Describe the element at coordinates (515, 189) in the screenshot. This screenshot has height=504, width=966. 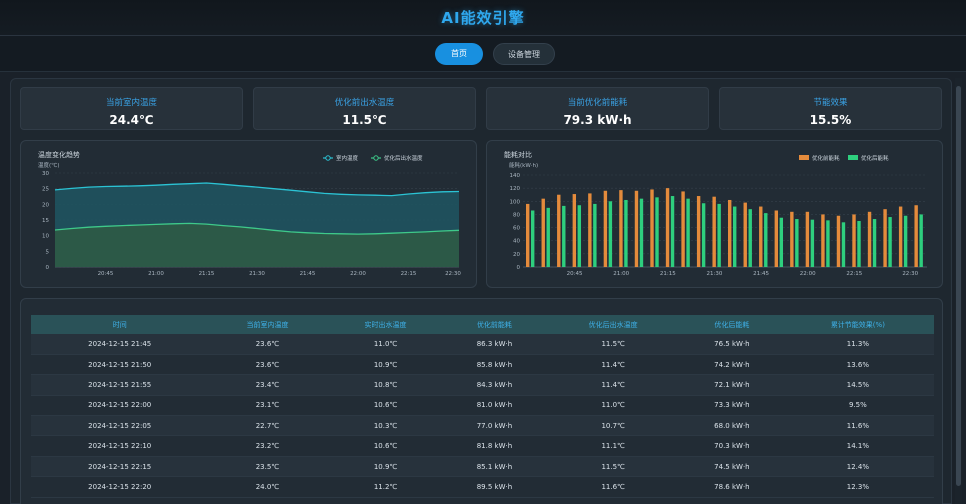
I see `y-tick-label: 120` at that location.